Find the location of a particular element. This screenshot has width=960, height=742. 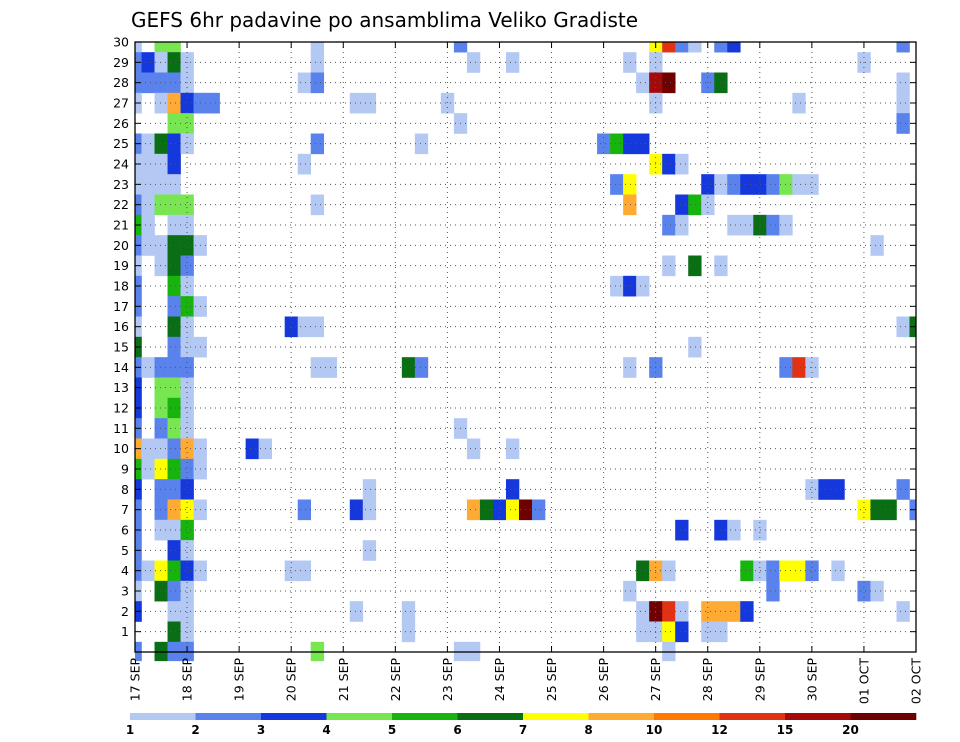

x-tick-label: 27 SEP is located at coordinates (655, 680).